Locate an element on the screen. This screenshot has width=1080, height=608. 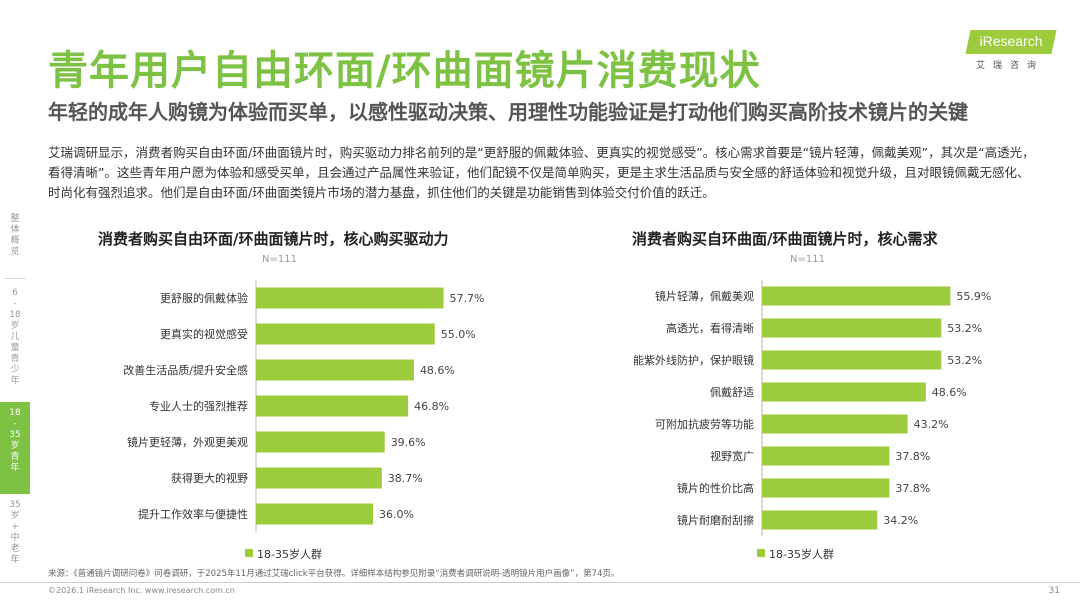
chart-1-value-label: 38.7% is located at coordinates (405, 478).